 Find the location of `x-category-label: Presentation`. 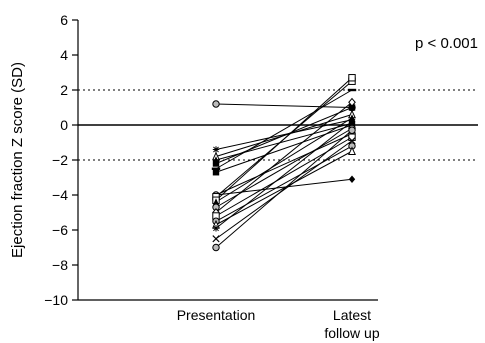

x-category-label: Presentation is located at coordinates (216, 315).